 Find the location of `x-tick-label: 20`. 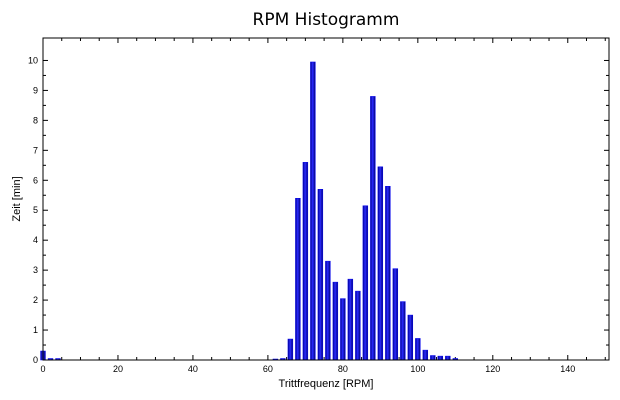

x-tick-label: 20 is located at coordinates (118, 369).